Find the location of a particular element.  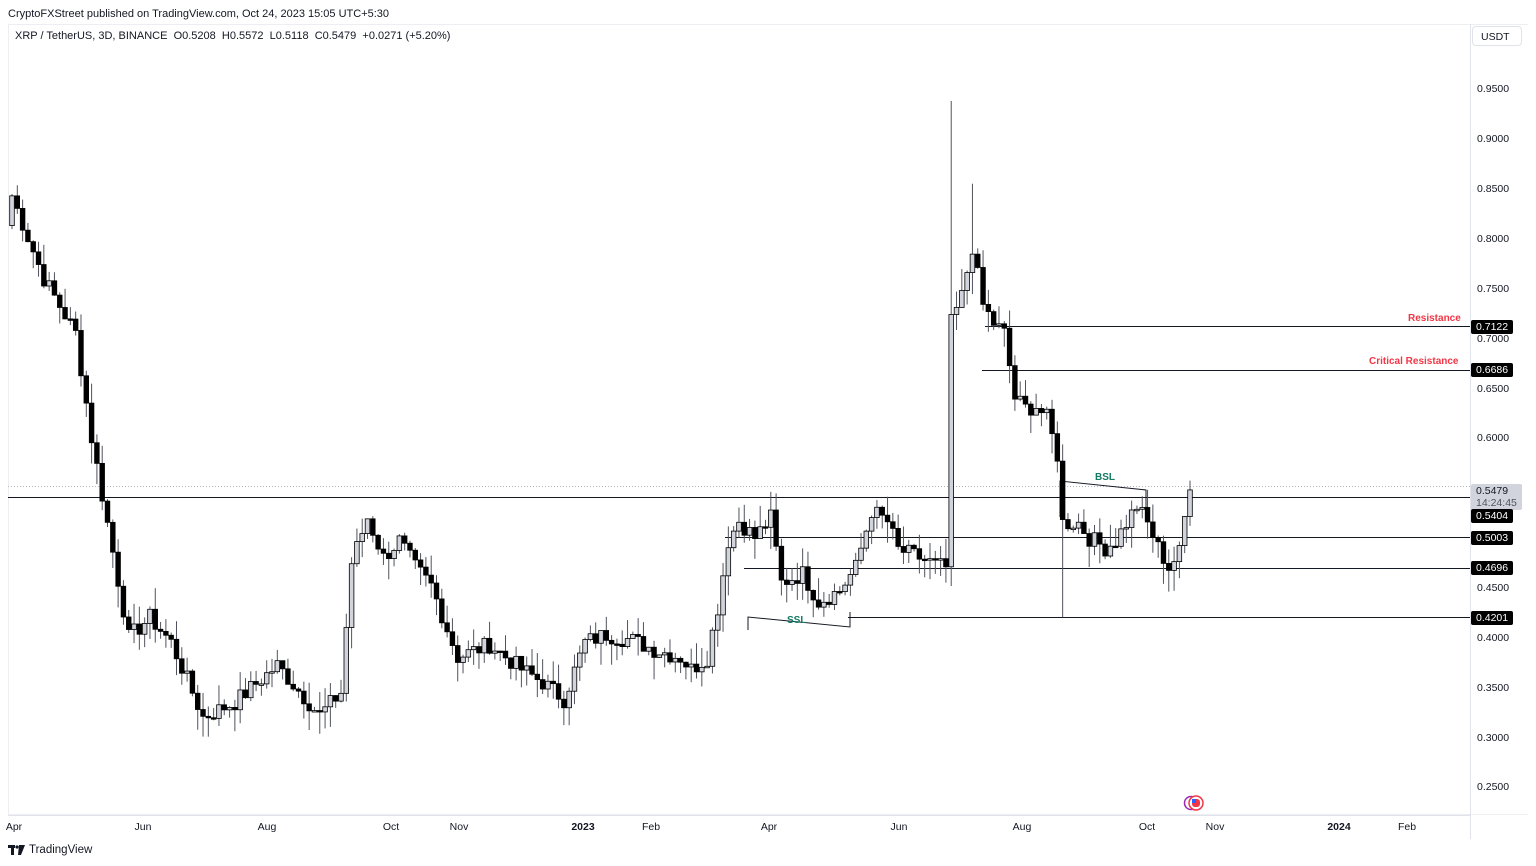

price-tick: 0.6500 is located at coordinates (1493, 389).